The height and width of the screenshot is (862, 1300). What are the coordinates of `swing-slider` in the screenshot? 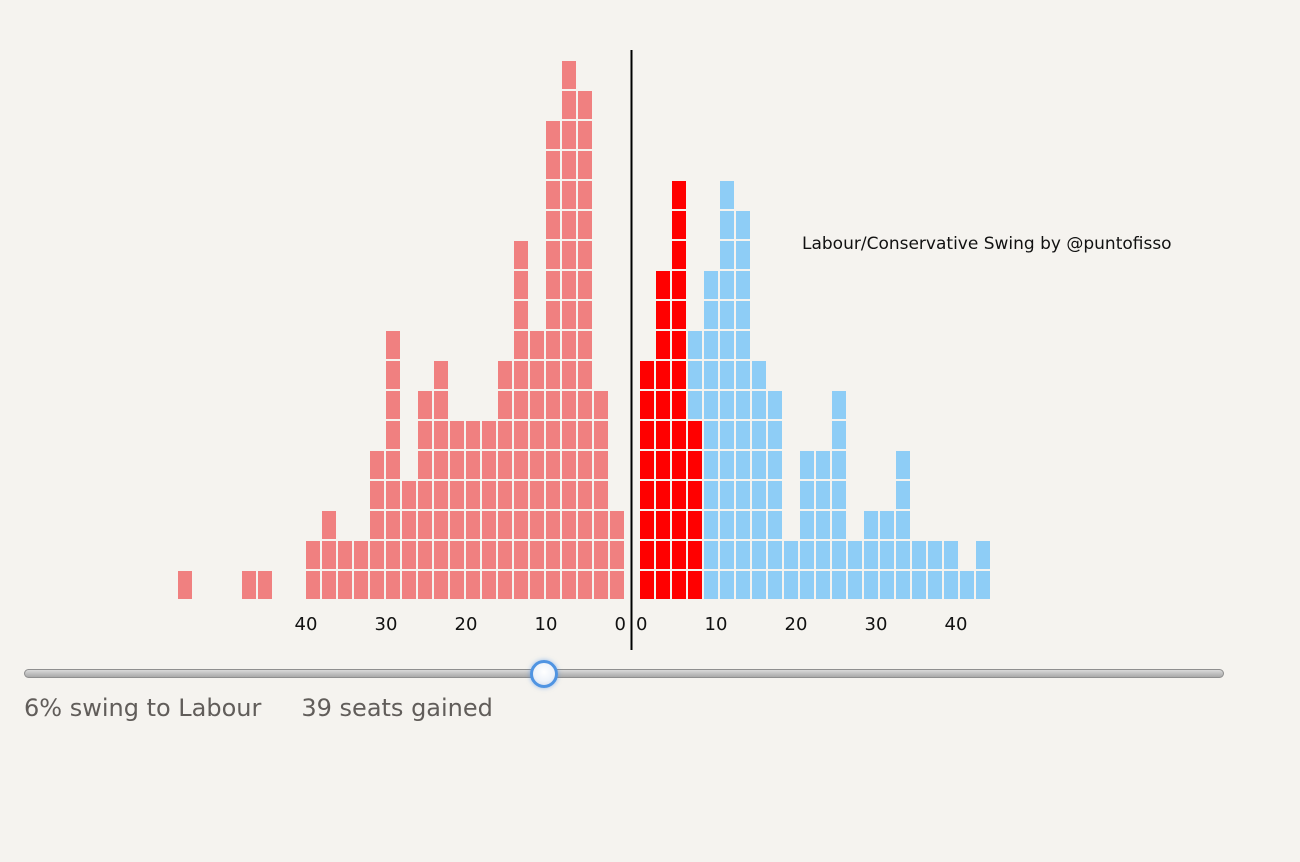 It's located at (624, 675).